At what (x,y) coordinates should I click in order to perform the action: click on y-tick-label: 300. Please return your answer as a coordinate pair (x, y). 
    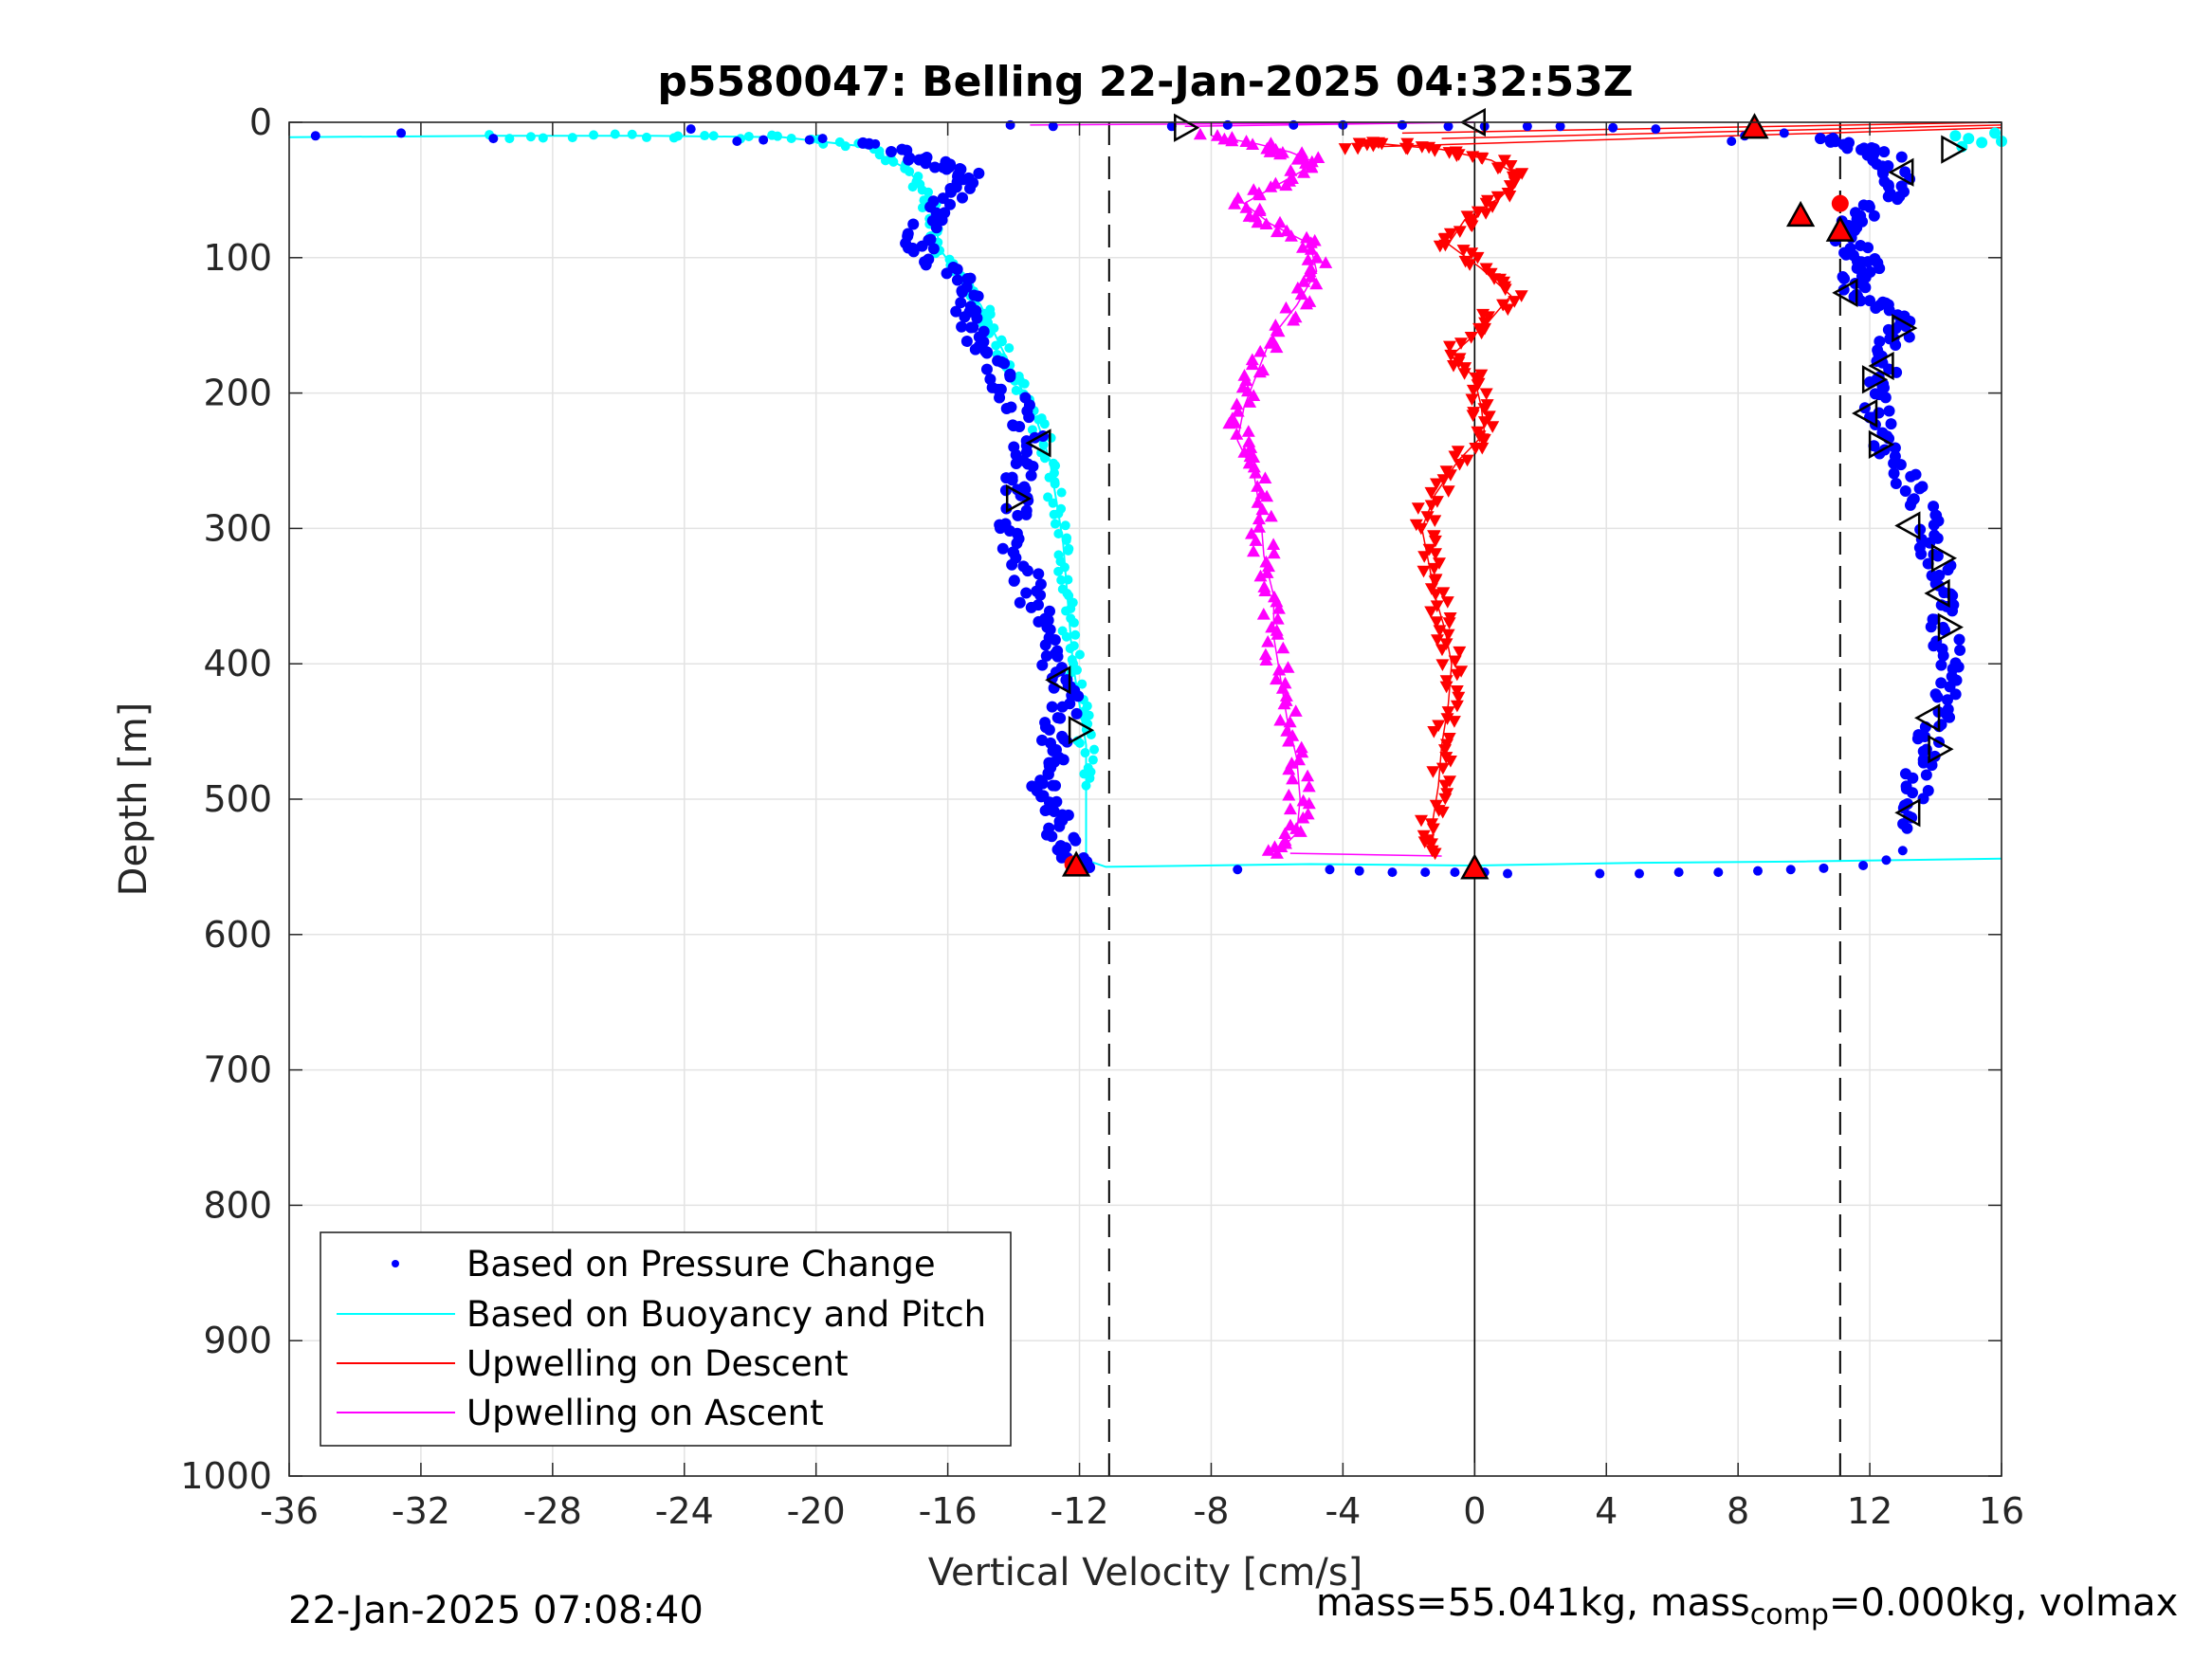
    Looking at the image, I should click on (237, 528).